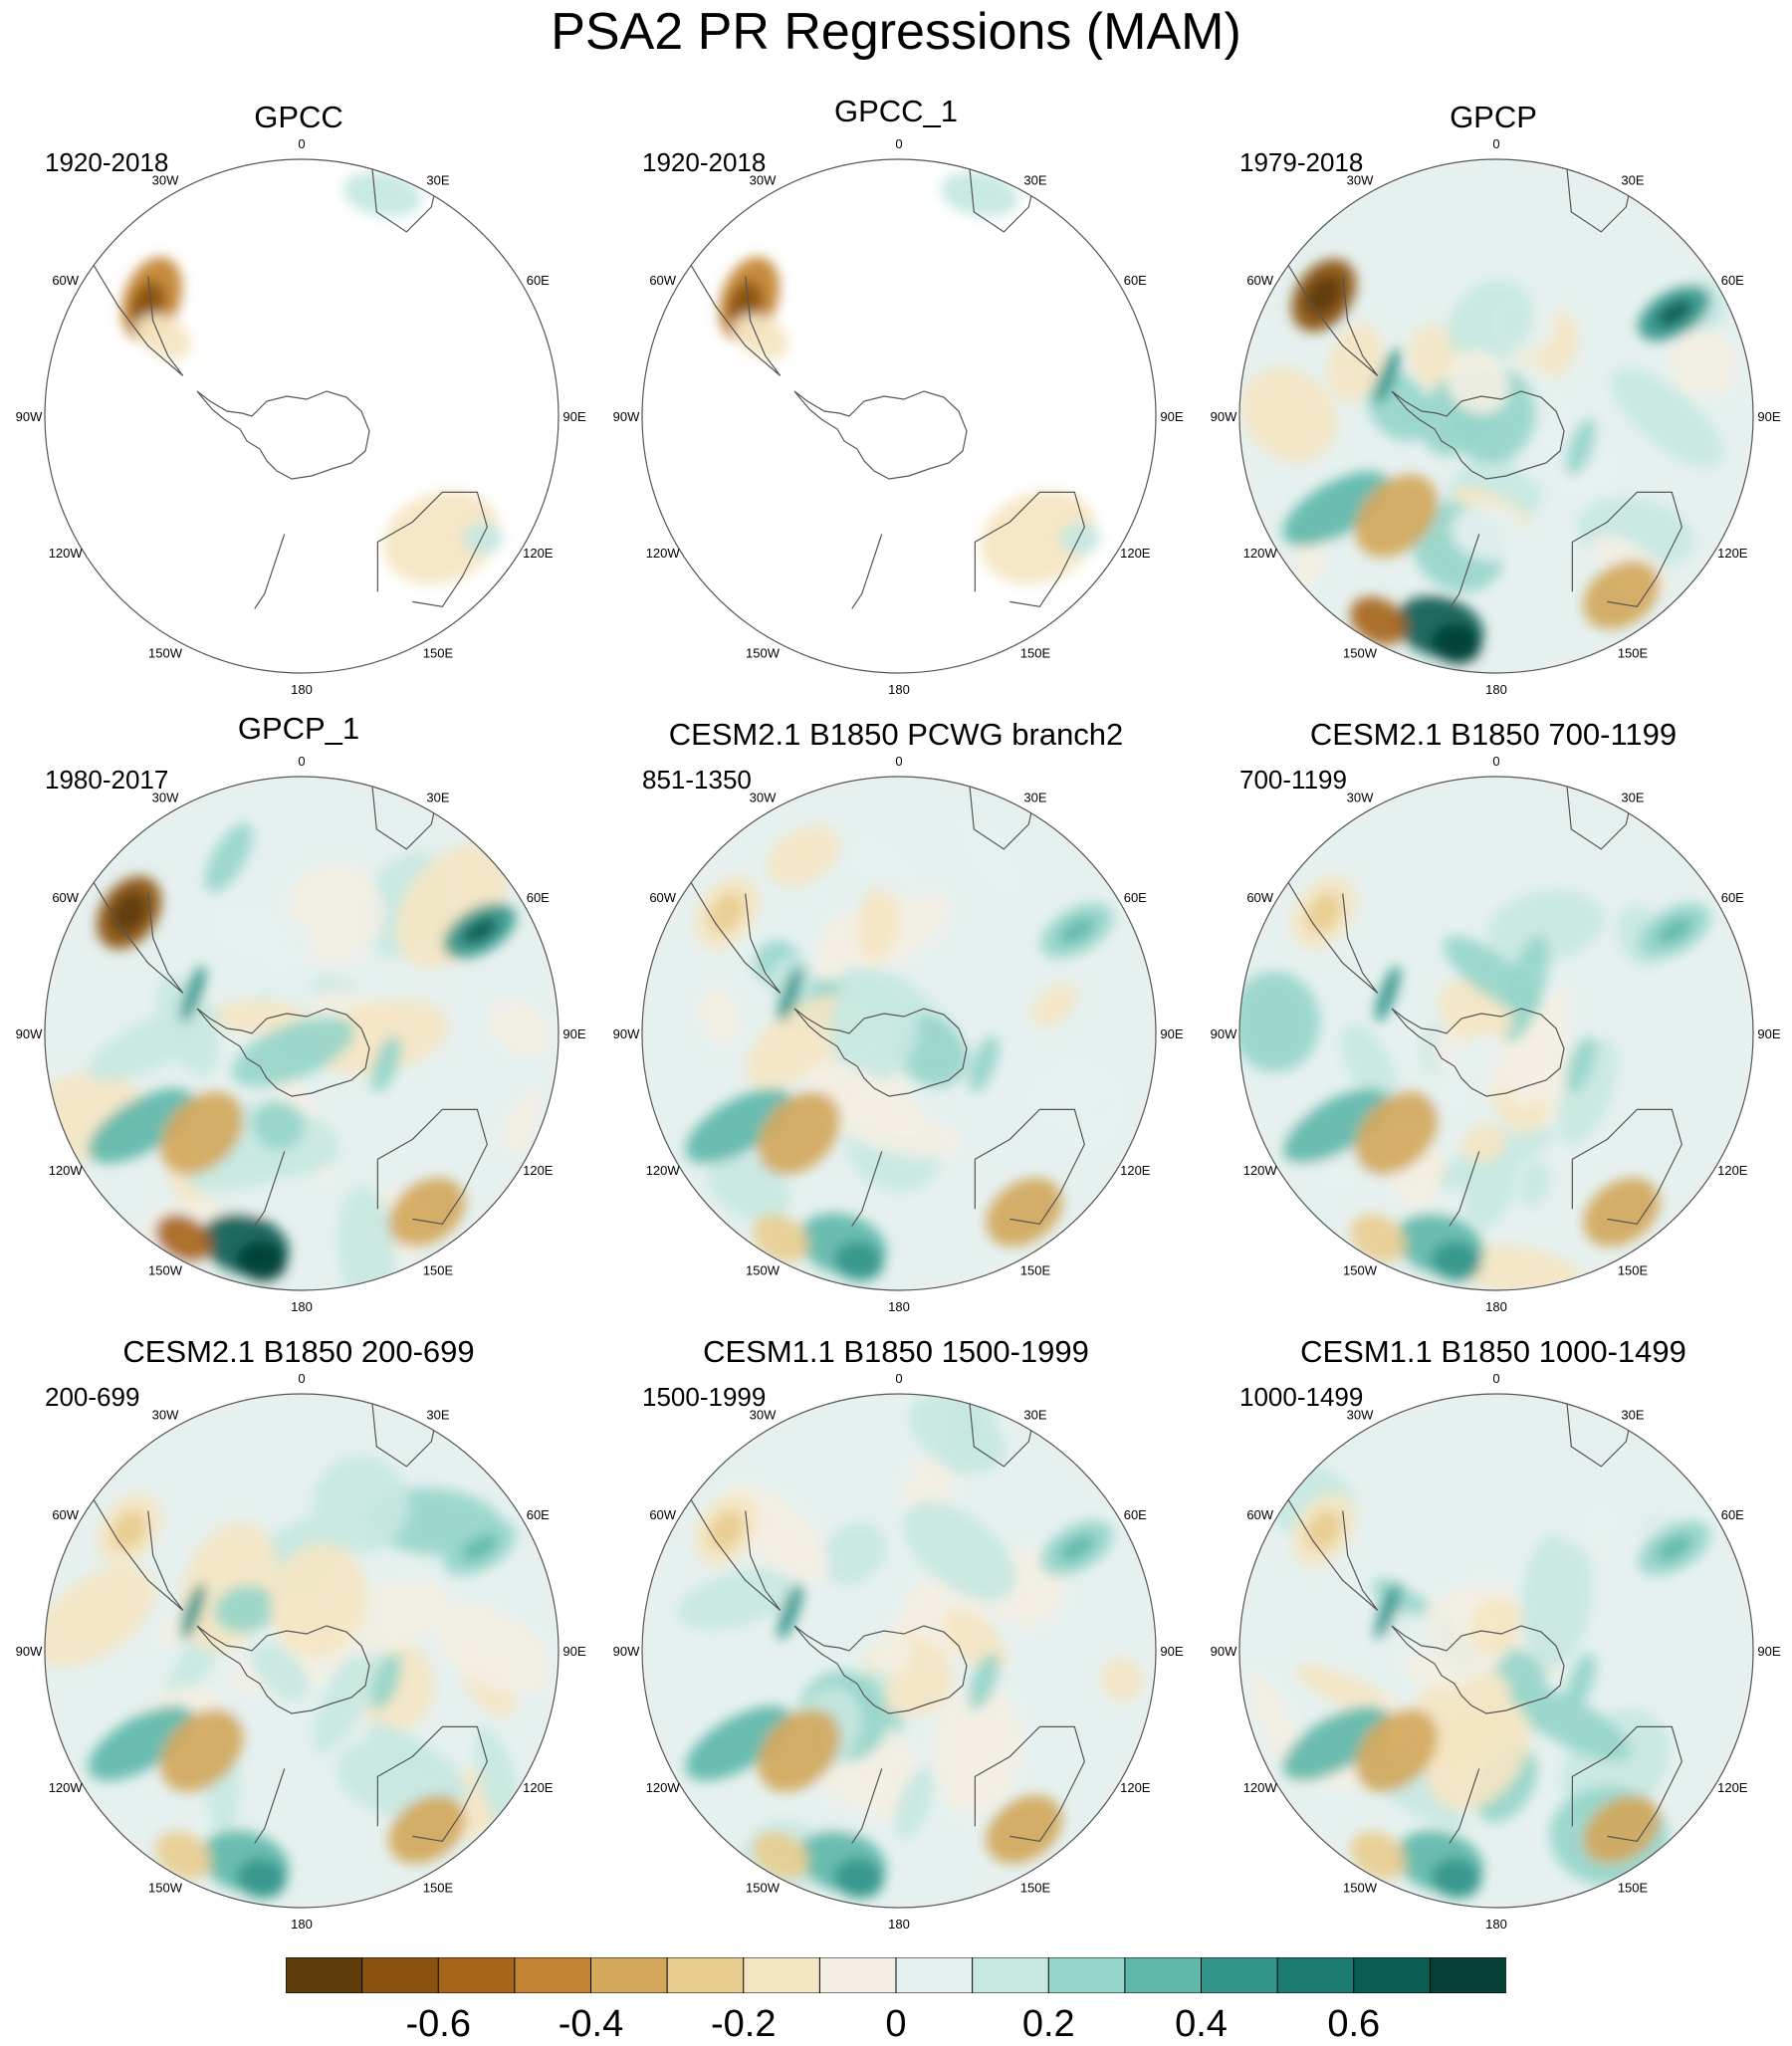 This screenshot has height=2046, width=1792. I want to click on panel-title: CESM2.1 B1850 200-699, so click(299, 1351).